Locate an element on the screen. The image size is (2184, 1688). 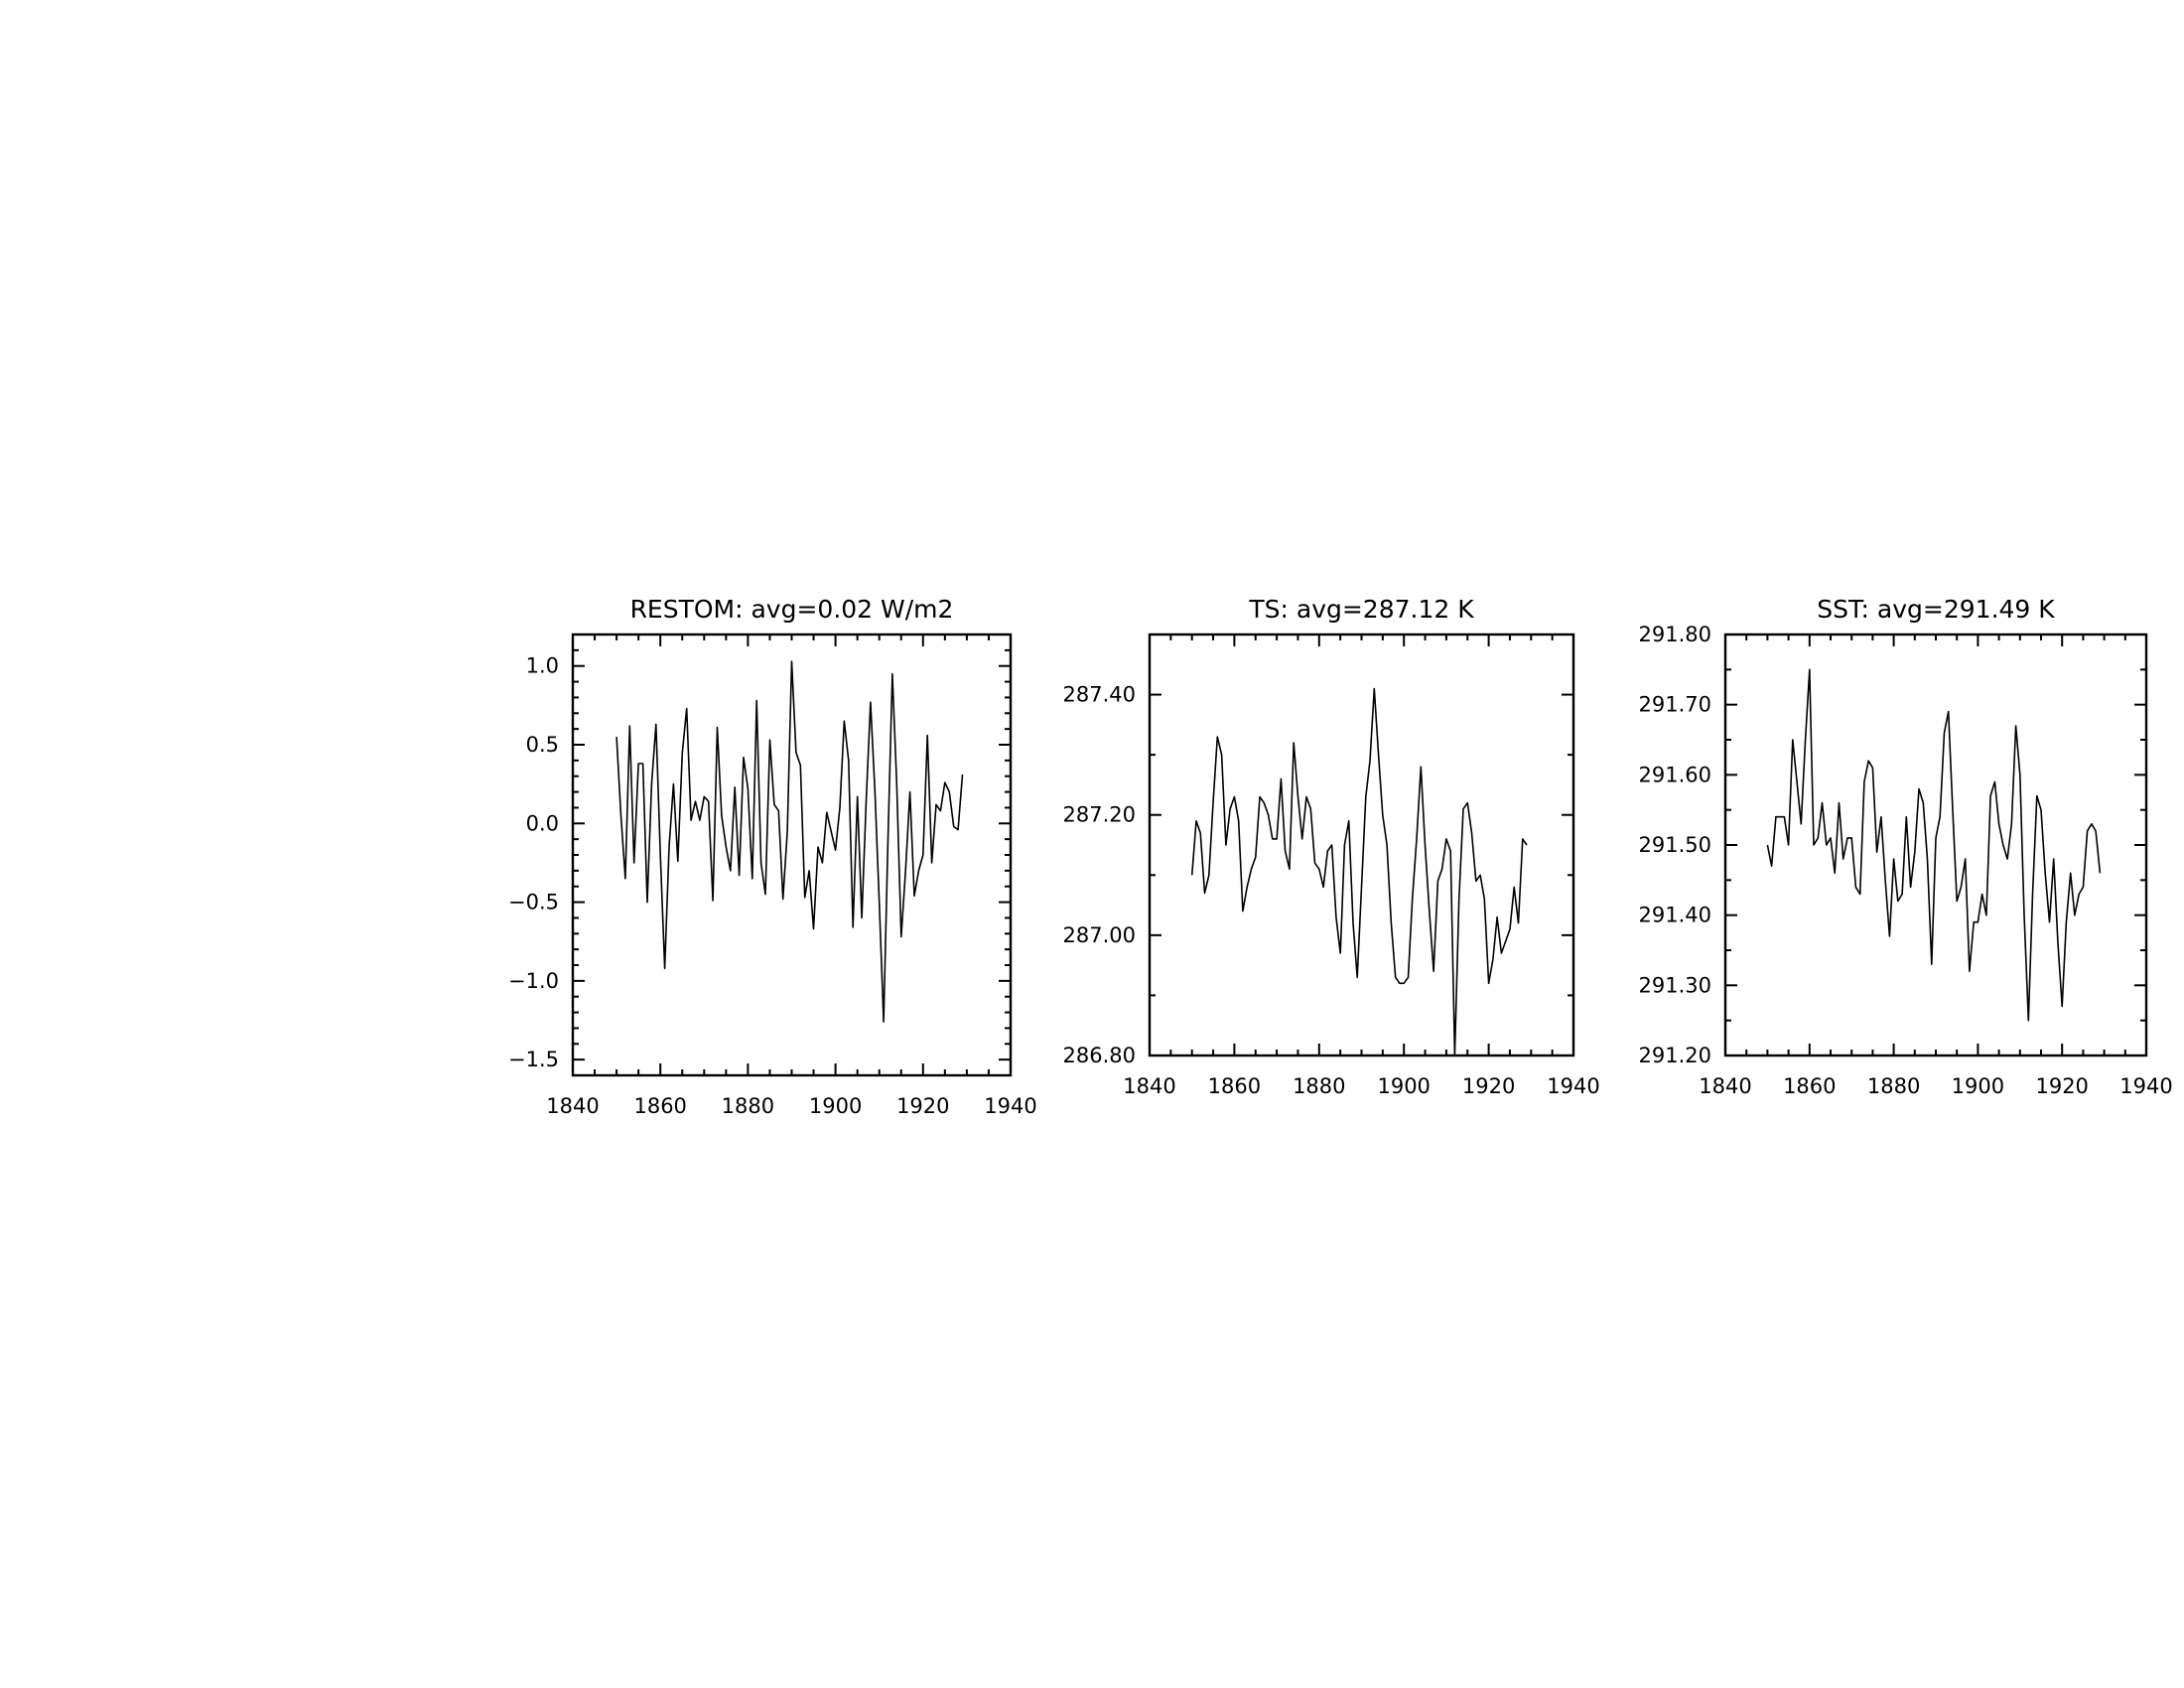
sst-x-tick-label: 1900 is located at coordinates (1978, 1086).